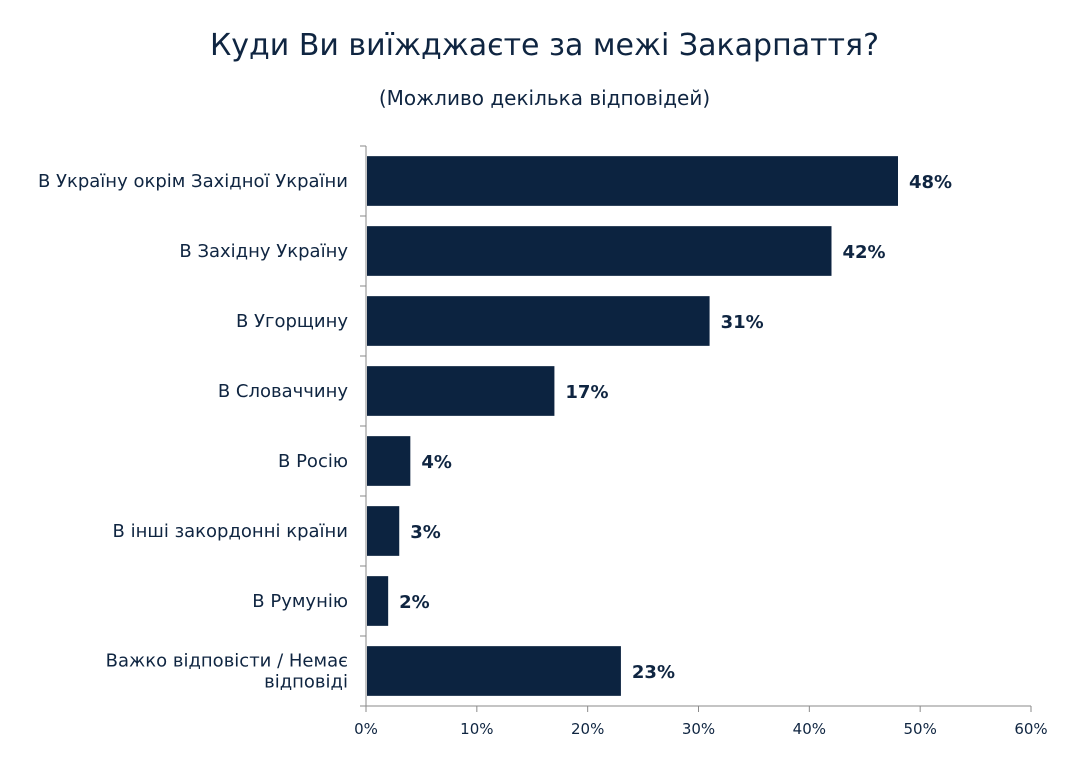  I want to click on x-tick-label: 30%, so click(698, 729).